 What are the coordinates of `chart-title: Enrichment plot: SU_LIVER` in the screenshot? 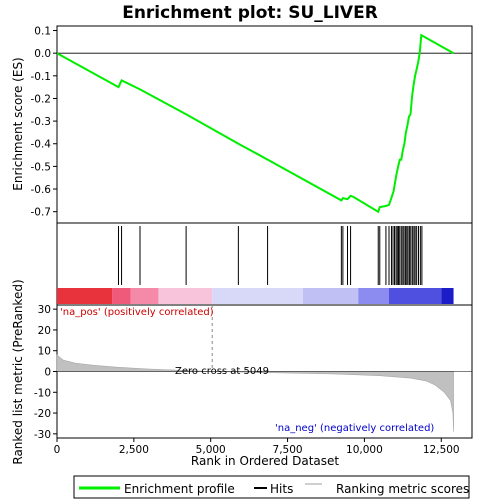 It's located at (250, 13).